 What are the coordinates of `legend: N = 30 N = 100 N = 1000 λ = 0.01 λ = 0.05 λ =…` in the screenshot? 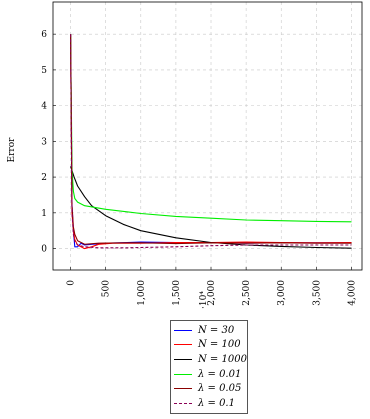 It's located at (209, 367).